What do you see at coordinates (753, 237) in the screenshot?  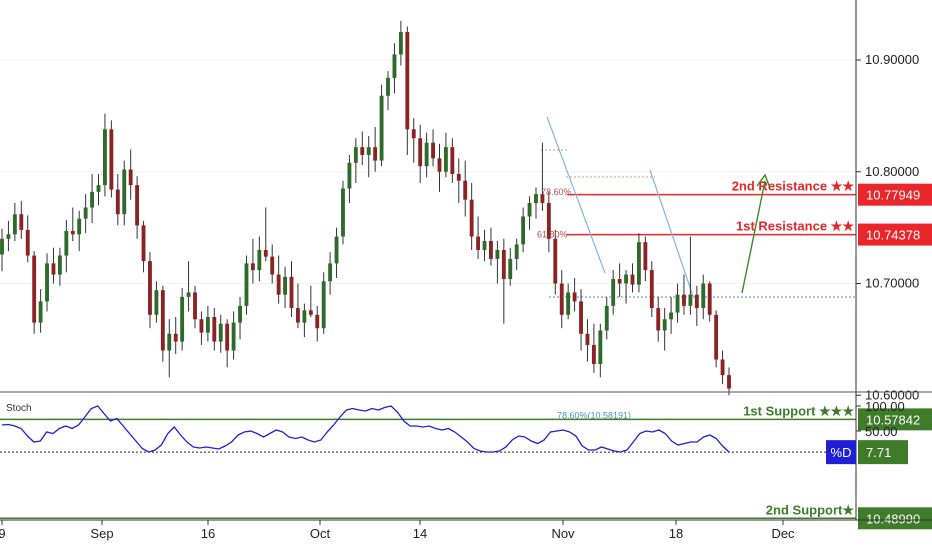 I see `forecast-arrow` at bounding box center [753, 237].